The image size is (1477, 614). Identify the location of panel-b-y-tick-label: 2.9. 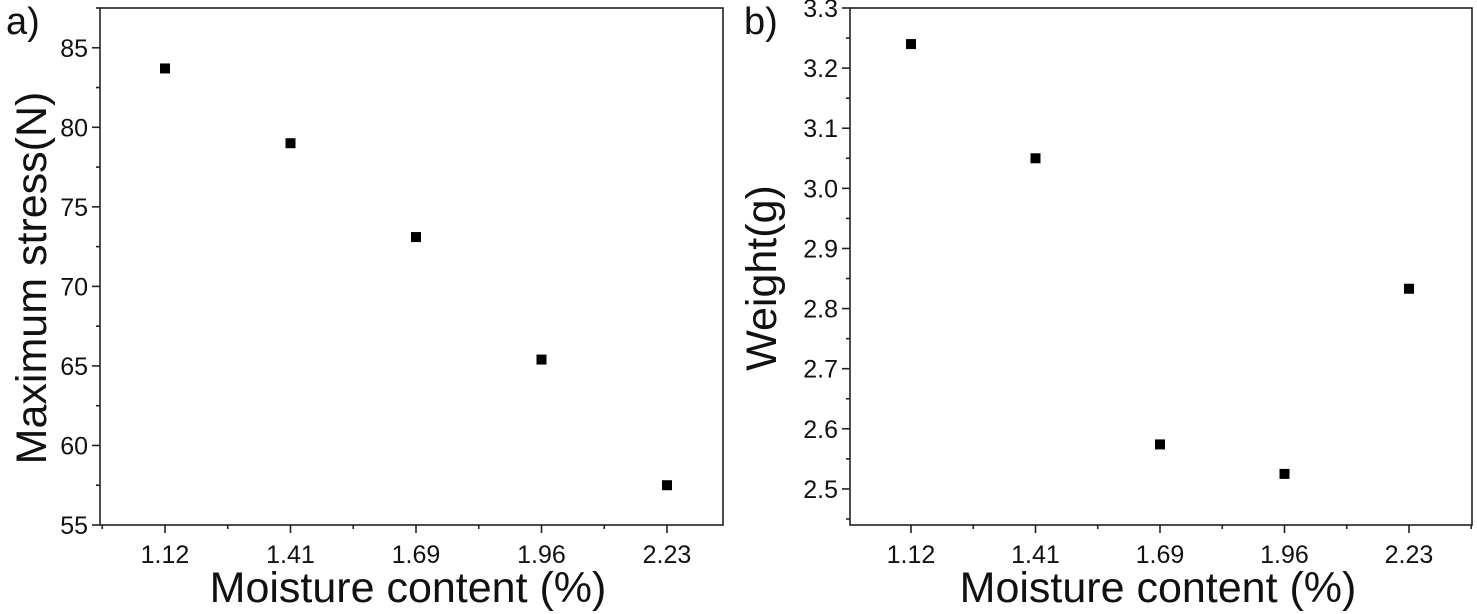
(820, 249).